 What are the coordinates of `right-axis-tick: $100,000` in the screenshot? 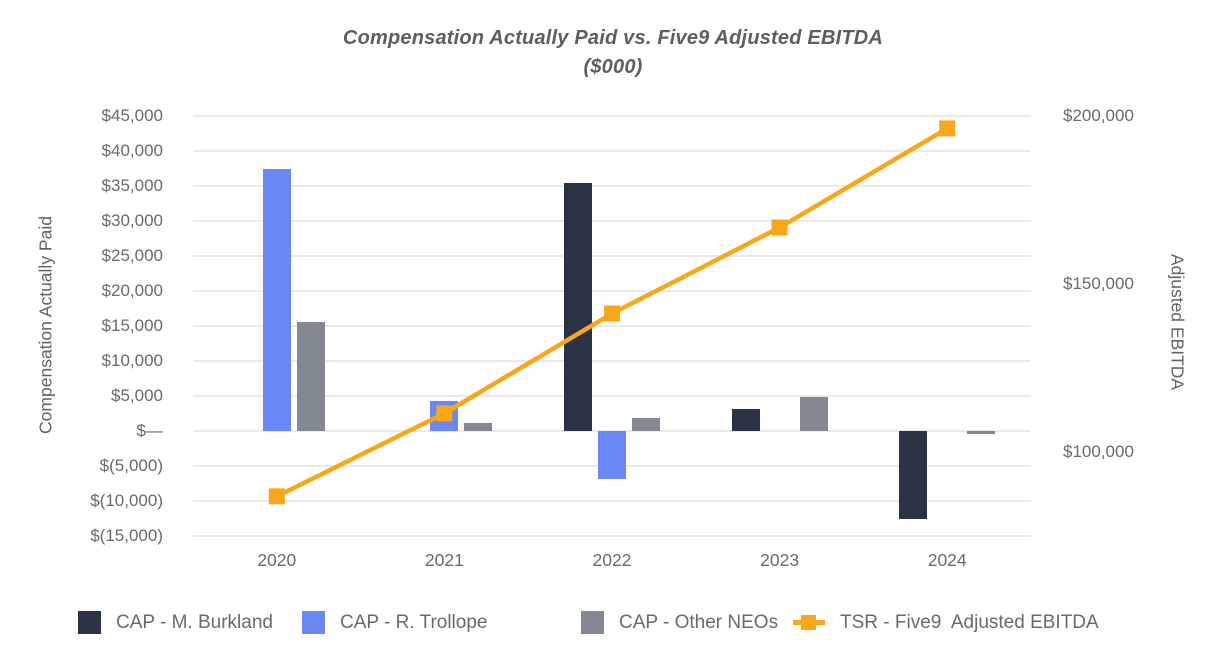 It's located at (1098, 451).